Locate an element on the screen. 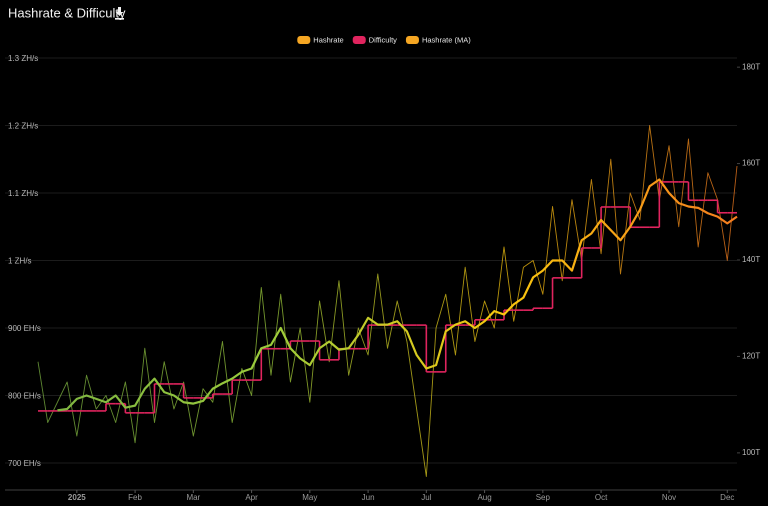 Image resolution: width=768 pixels, height=506 pixels. y-tick-label: 1 ZH/s is located at coordinates (20, 261).